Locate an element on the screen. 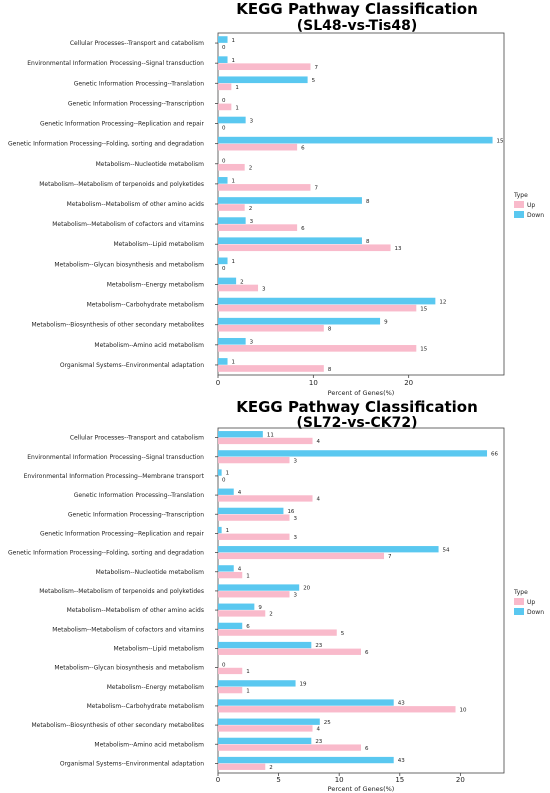  bar-up-value-label: 13 is located at coordinates (398, 249).